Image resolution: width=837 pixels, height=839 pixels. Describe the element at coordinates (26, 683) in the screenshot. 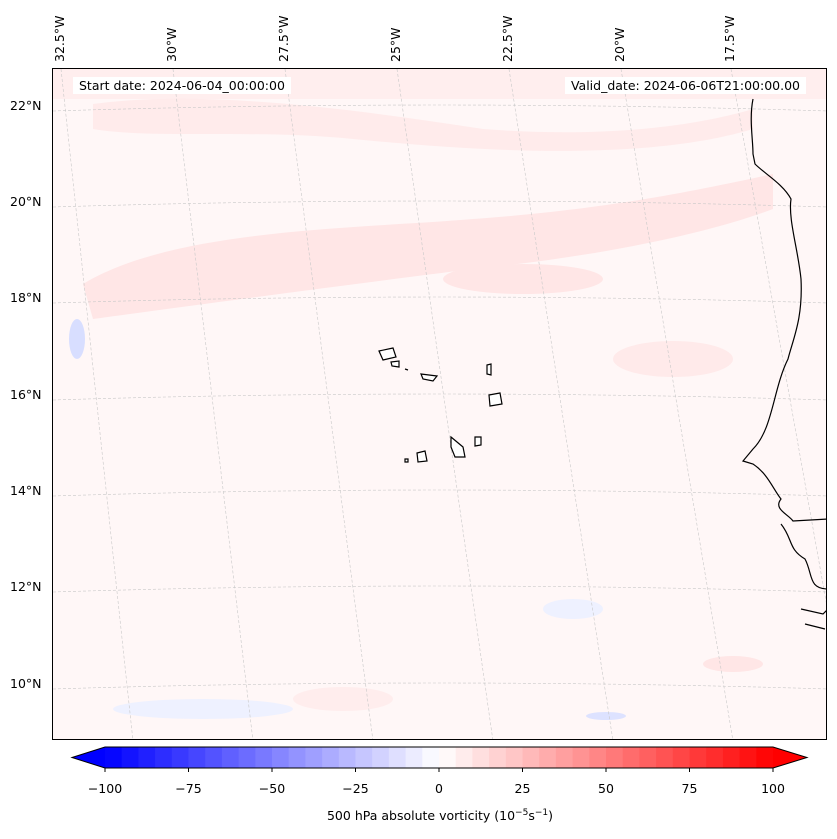

I see `latitude-label: 10°N` at that location.